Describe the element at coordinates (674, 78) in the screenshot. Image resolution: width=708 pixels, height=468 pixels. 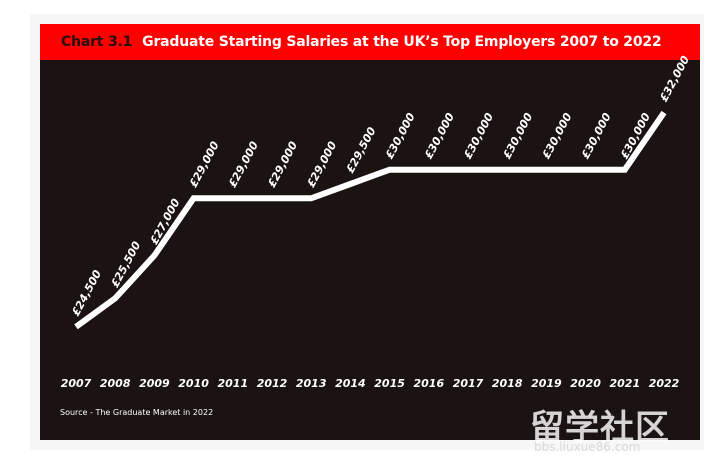
I see `data-label: £32,000` at that location.